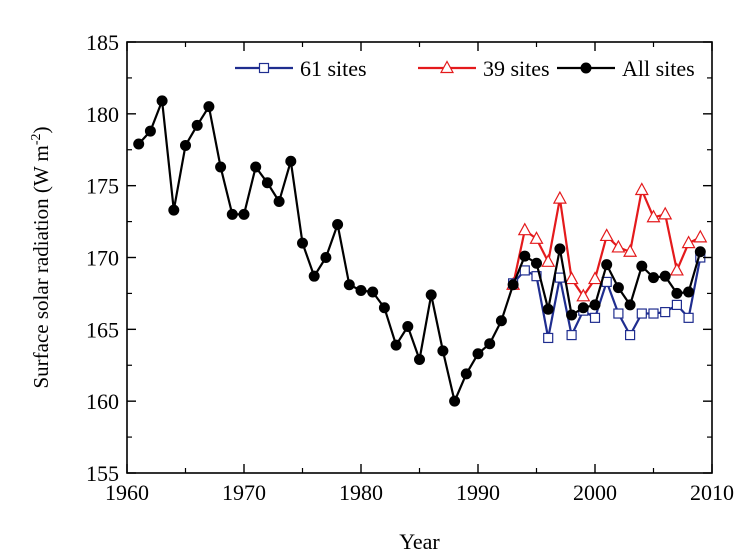 The height and width of the screenshot is (558, 750). I want to click on y-axis-label: Surface solar radiation (W m-2), so click(41, 257).